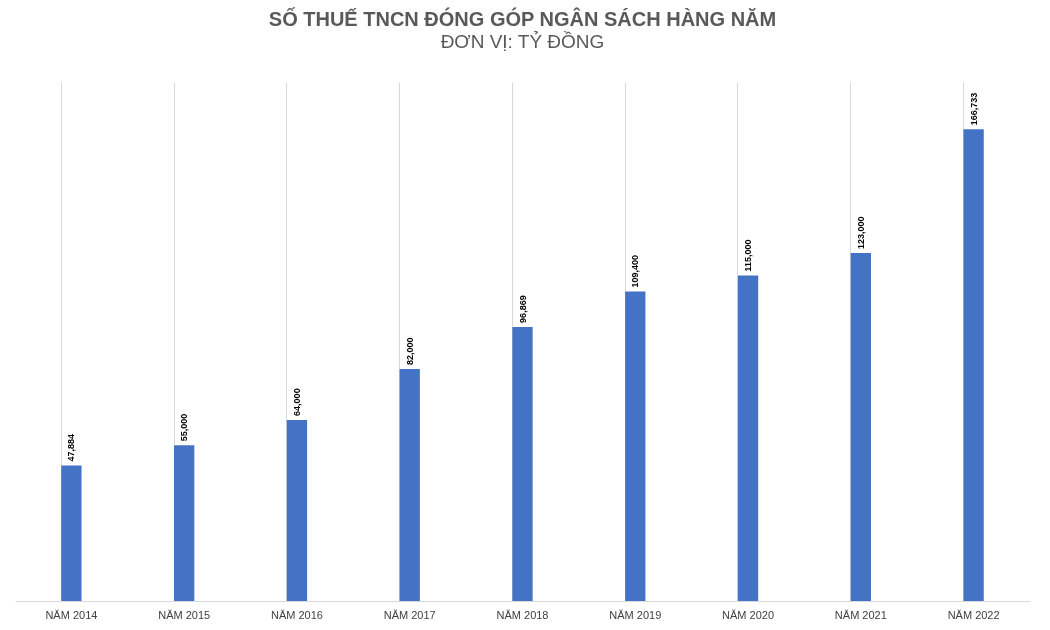  I want to click on x-tick-label: NĂM 2017, so click(409, 614).